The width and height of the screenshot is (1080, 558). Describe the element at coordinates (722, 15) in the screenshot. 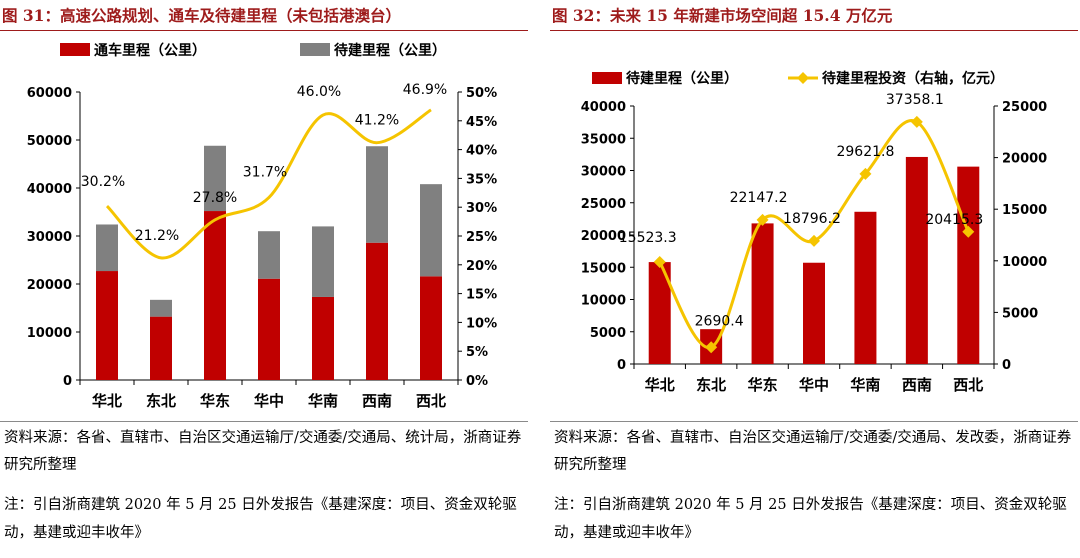

I see `right-figure-title: 图 32：未来 15 年新建市场空间超 15.4 万亿元` at that location.